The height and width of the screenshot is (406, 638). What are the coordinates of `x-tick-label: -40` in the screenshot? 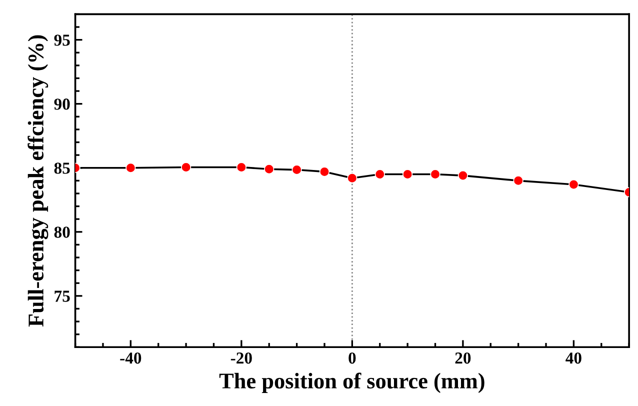 It's located at (131, 358).